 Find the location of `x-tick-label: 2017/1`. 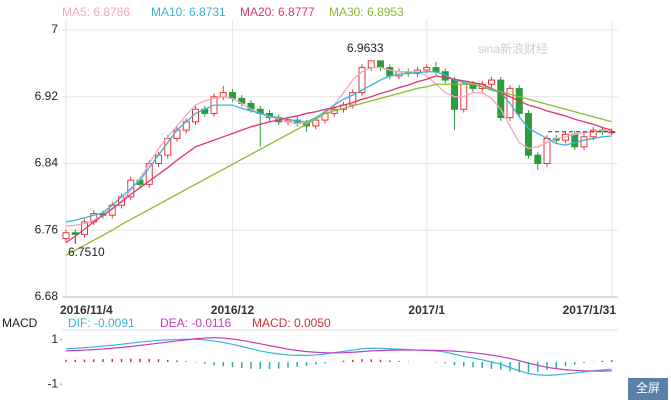

x-tick-label: 2017/1 is located at coordinates (426, 310).